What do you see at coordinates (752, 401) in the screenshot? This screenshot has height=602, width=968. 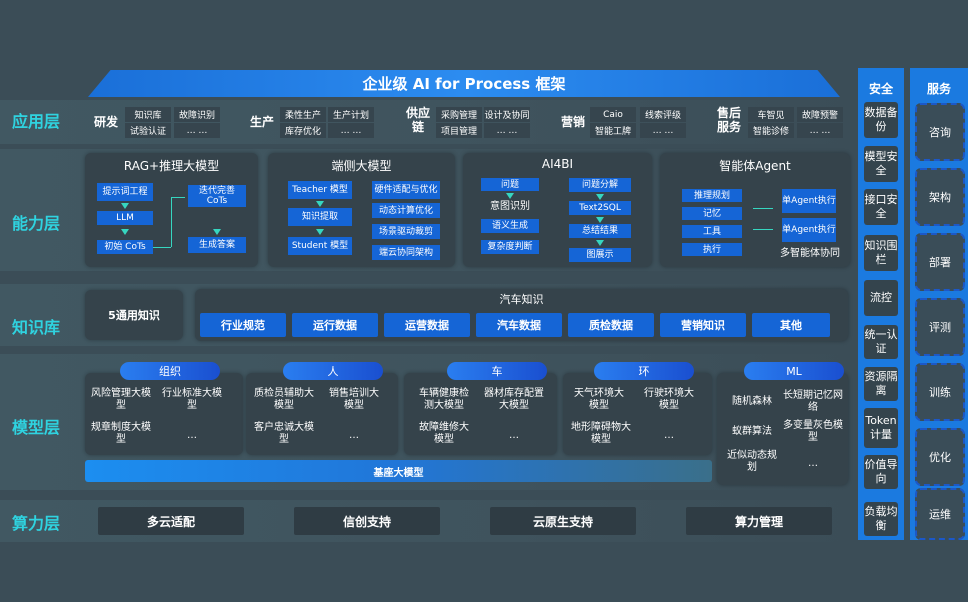 I see `model-item: 随机森林` at bounding box center [752, 401].